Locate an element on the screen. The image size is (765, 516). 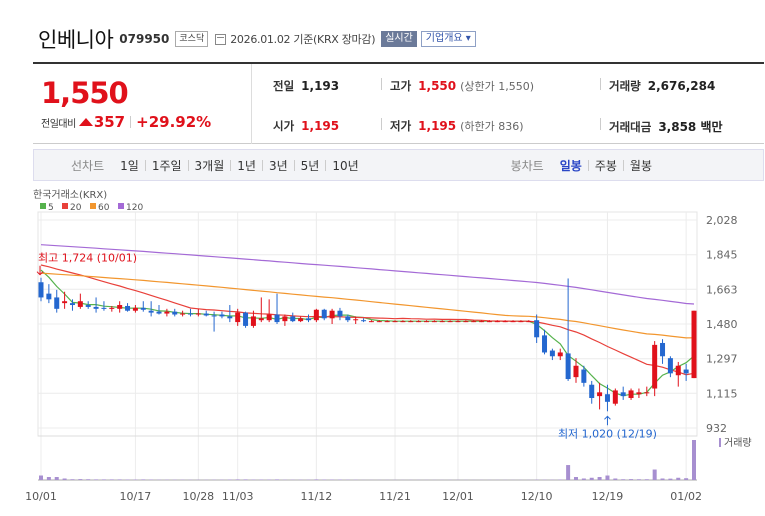
period-1y: 1년 is located at coordinates (246, 165).